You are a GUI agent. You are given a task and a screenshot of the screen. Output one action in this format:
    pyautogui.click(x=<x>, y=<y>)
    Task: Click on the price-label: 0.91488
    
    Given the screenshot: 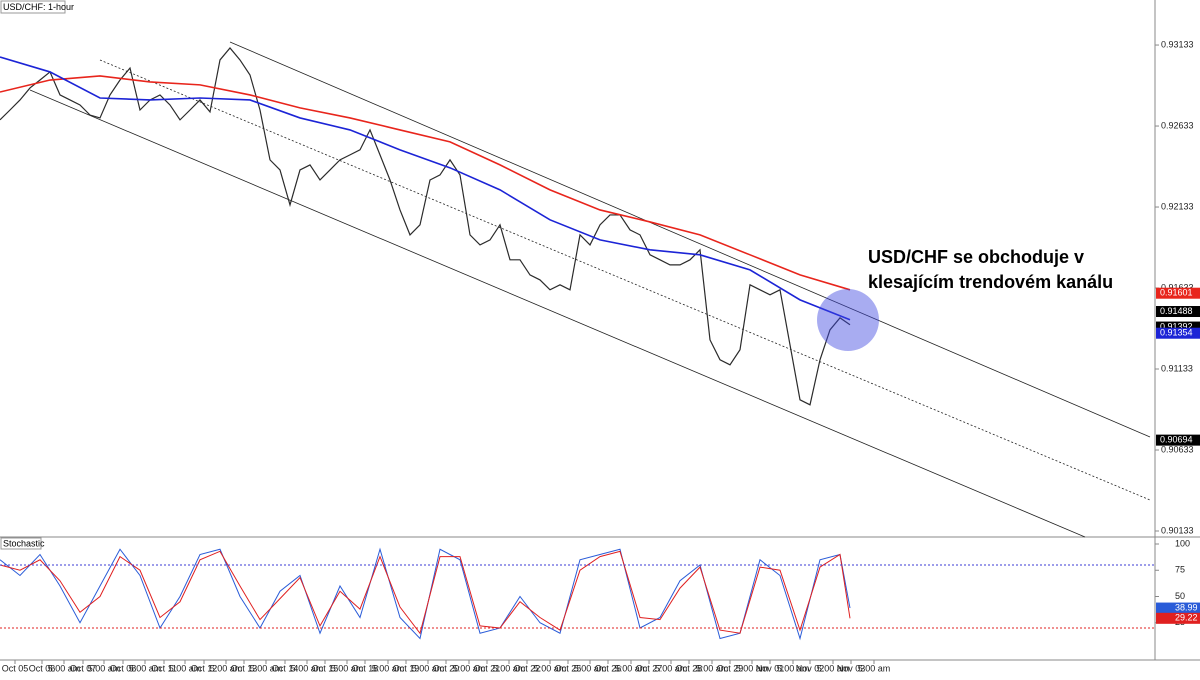 What is the action you would take?
    pyautogui.click(x=1176, y=311)
    